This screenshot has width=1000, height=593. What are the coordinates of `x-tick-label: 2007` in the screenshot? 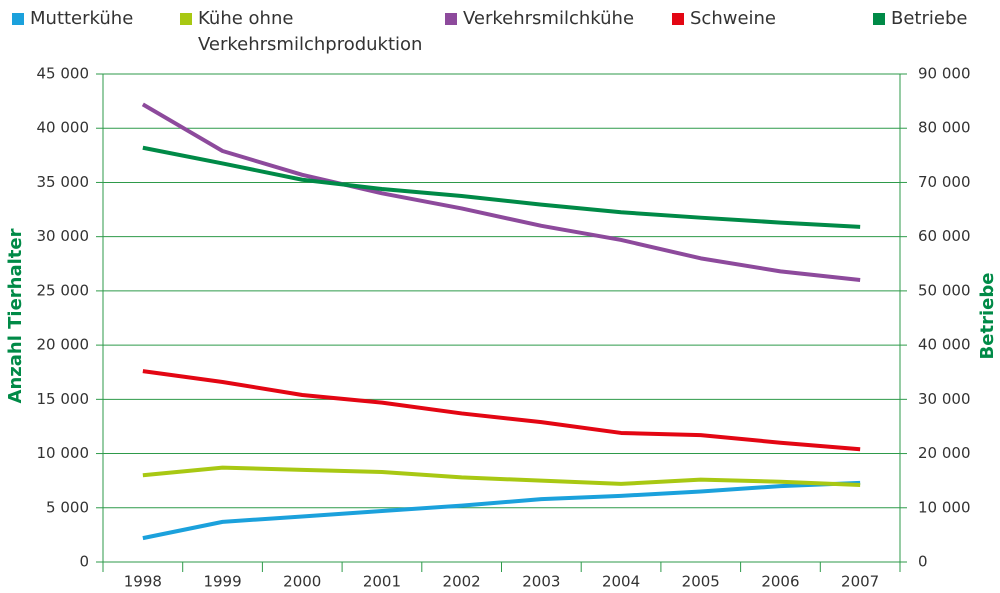 It's located at (860, 582).